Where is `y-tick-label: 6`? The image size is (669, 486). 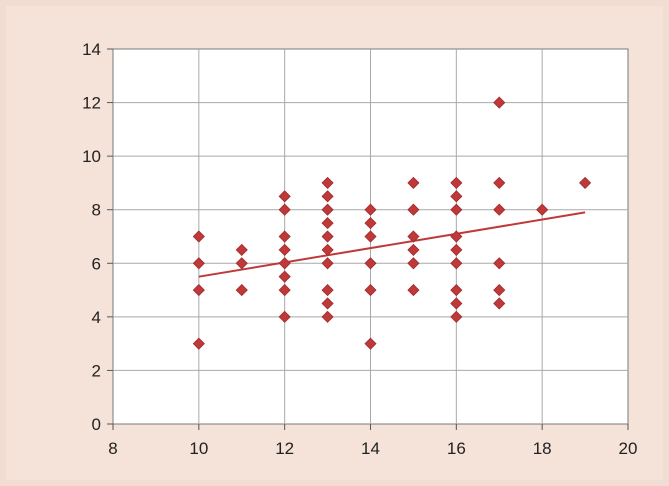 y-tick-label: 6 is located at coordinates (96, 263).